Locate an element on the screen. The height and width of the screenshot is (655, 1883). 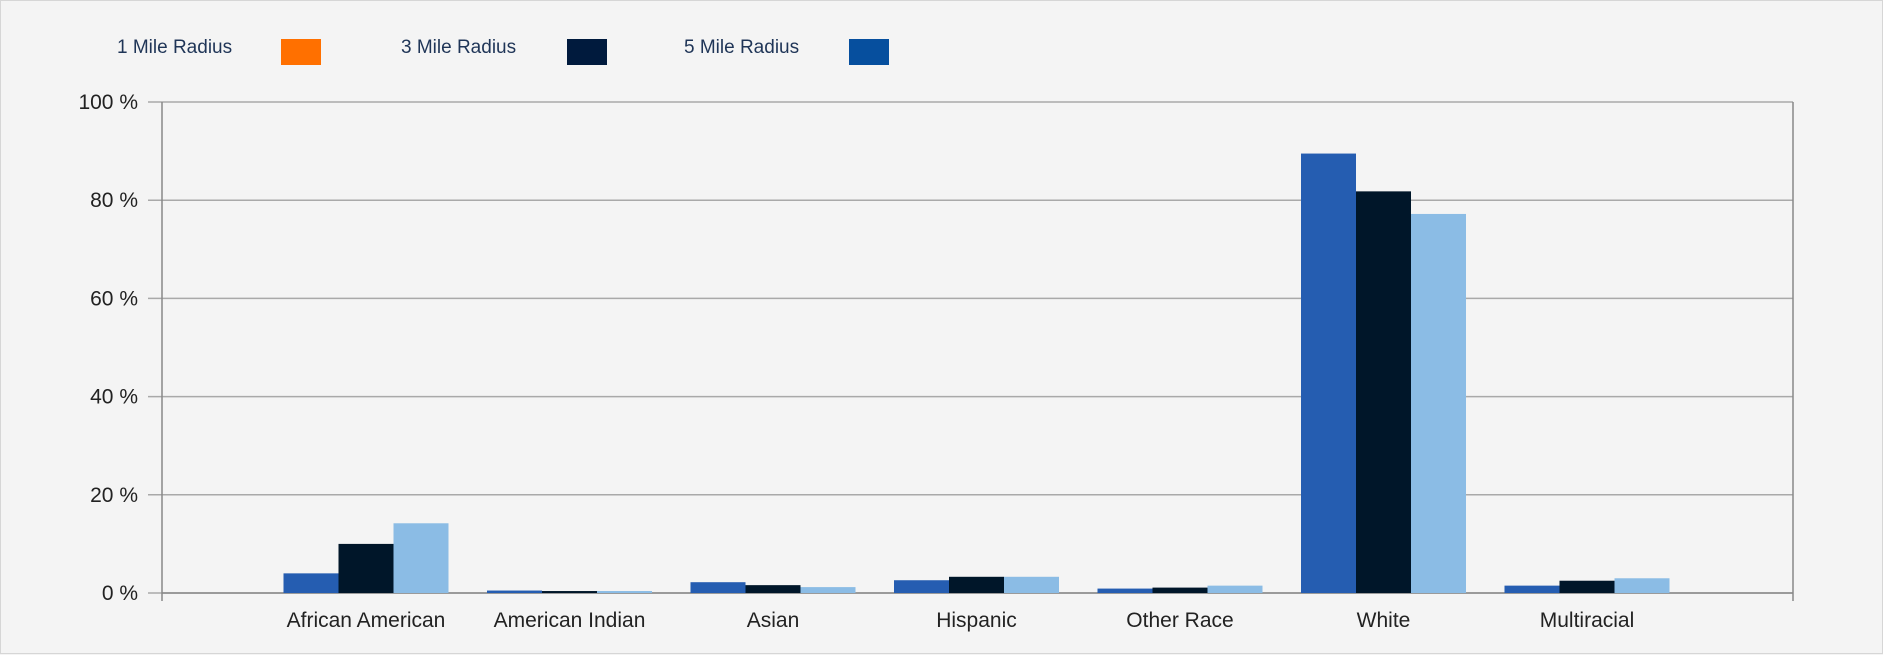
x-tick-label: White is located at coordinates (1384, 620).